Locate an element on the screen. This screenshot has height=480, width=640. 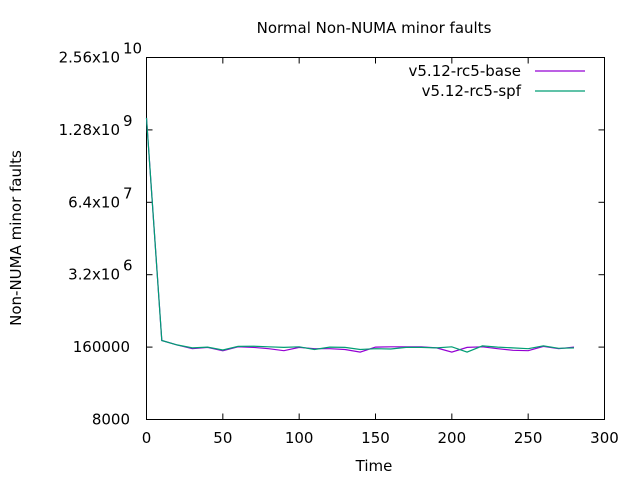
y-tick-label: 2.56x10 is located at coordinates (89, 58).